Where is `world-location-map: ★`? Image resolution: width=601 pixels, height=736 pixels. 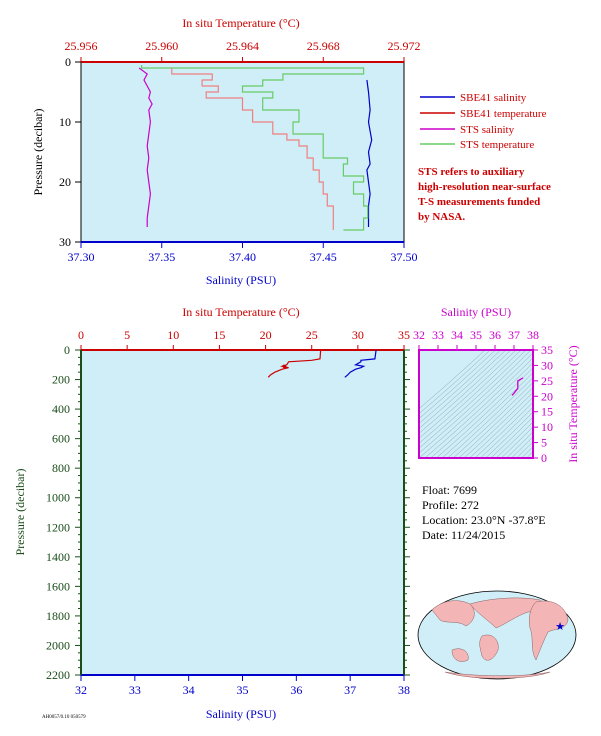
world-location-map: ★ is located at coordinates (497, 635).